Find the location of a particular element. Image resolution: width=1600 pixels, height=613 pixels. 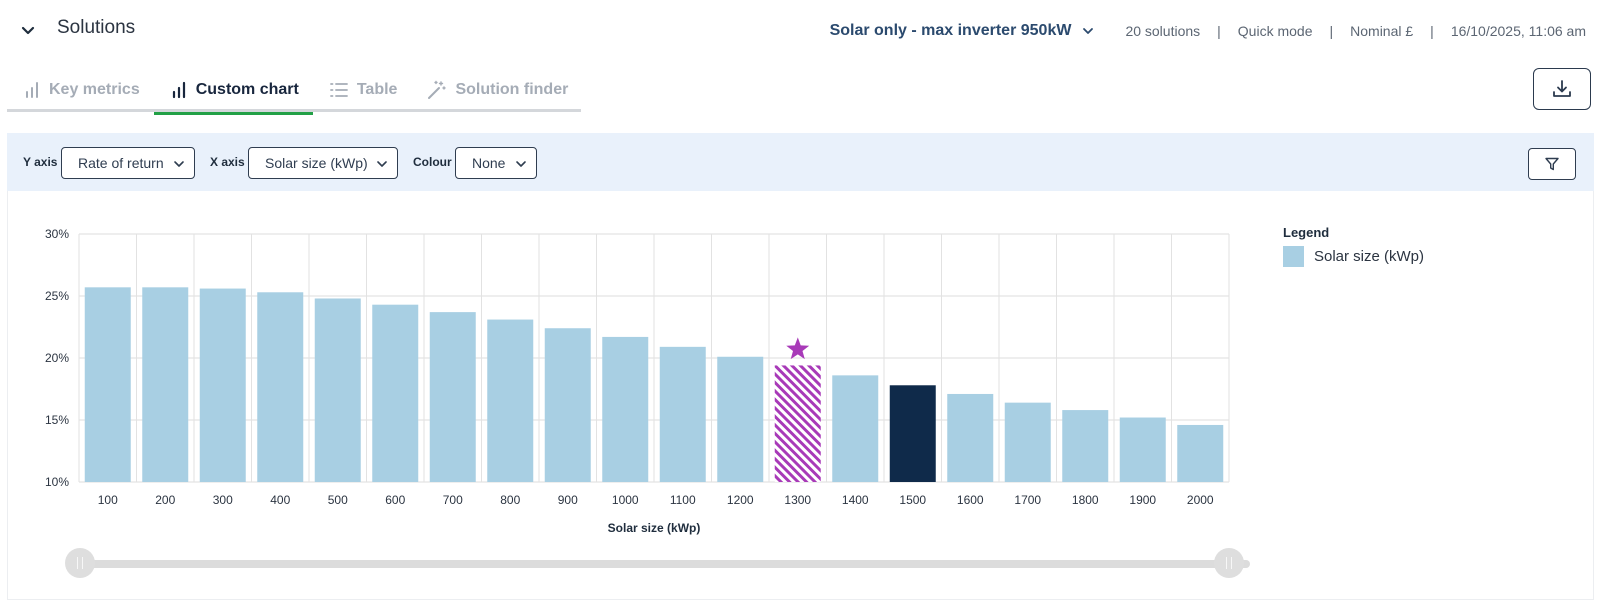

x-axis-select: Solar size (kWp) is located at coordinates (323, 163).